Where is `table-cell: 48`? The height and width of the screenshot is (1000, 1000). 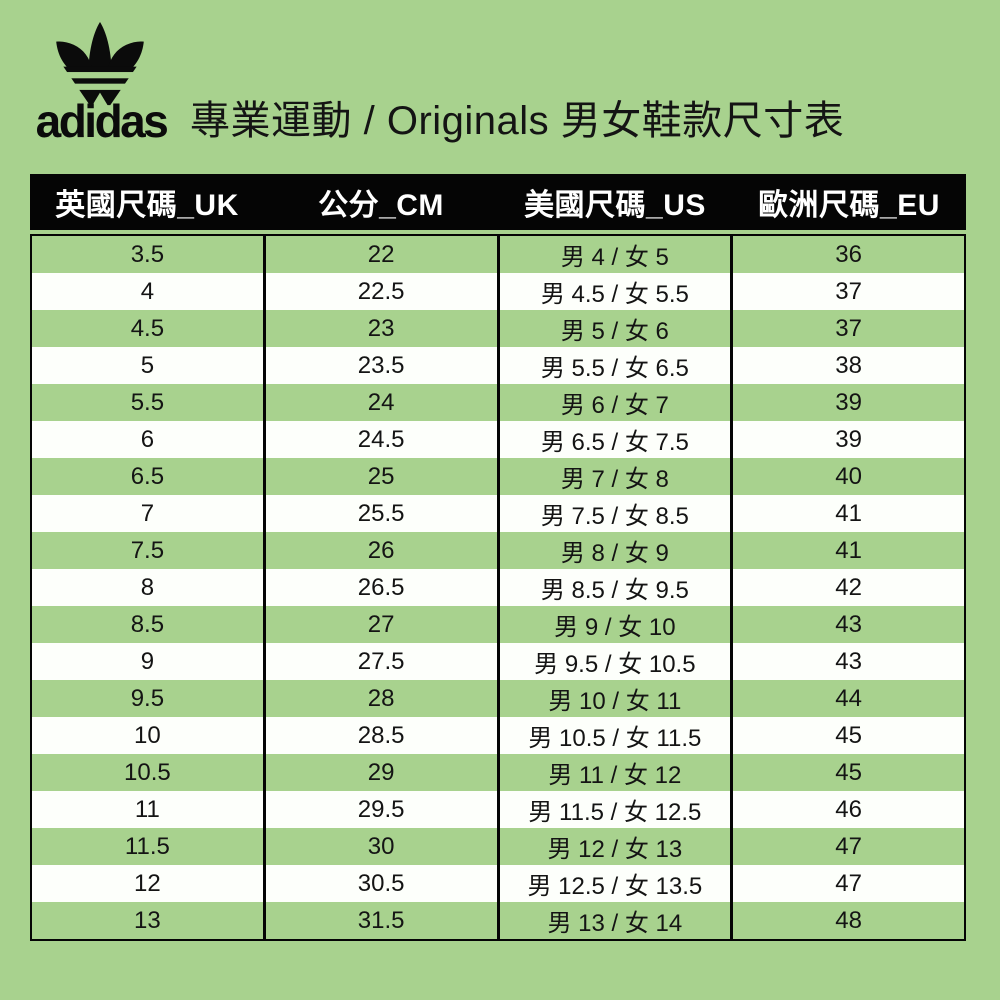 table-cell: 48 is located at coordinates (847, 920).